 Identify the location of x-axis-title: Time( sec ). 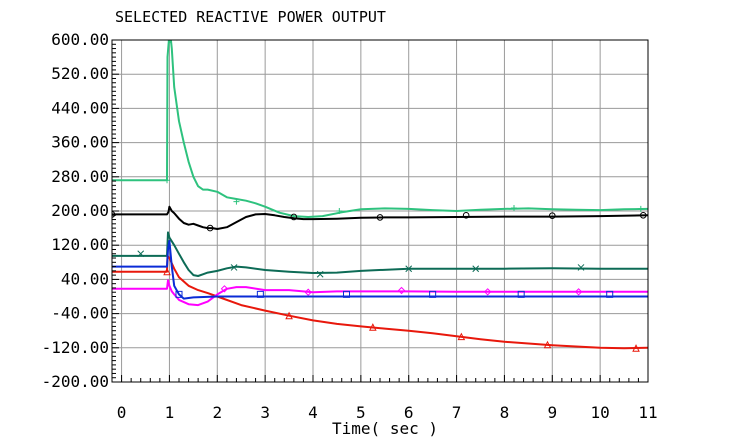
(385, 428).